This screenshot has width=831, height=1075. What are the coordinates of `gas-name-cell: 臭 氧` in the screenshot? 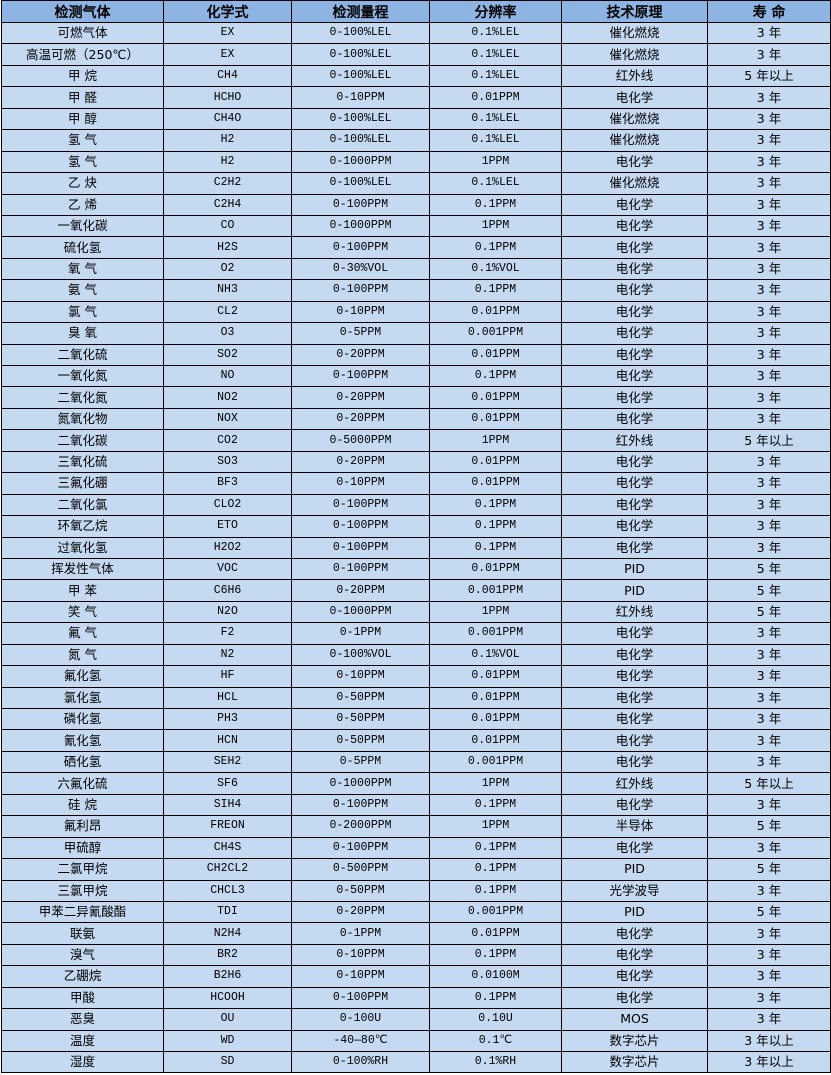 It's located at (82, 333).